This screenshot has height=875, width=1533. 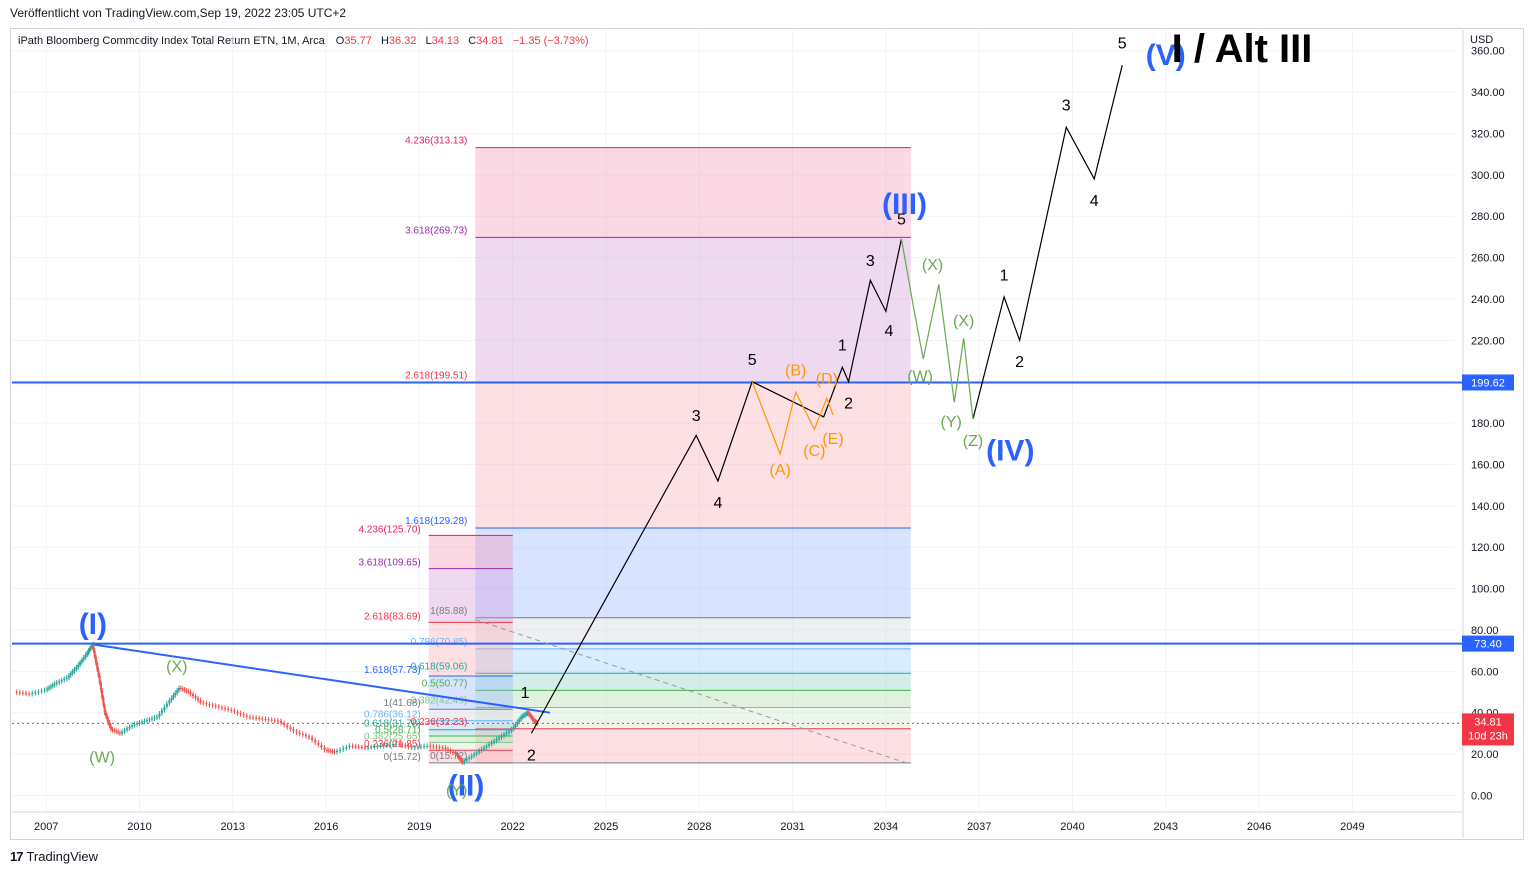 I want to click on fib-small-label: 1(41.68), so click(x=401, y=703).